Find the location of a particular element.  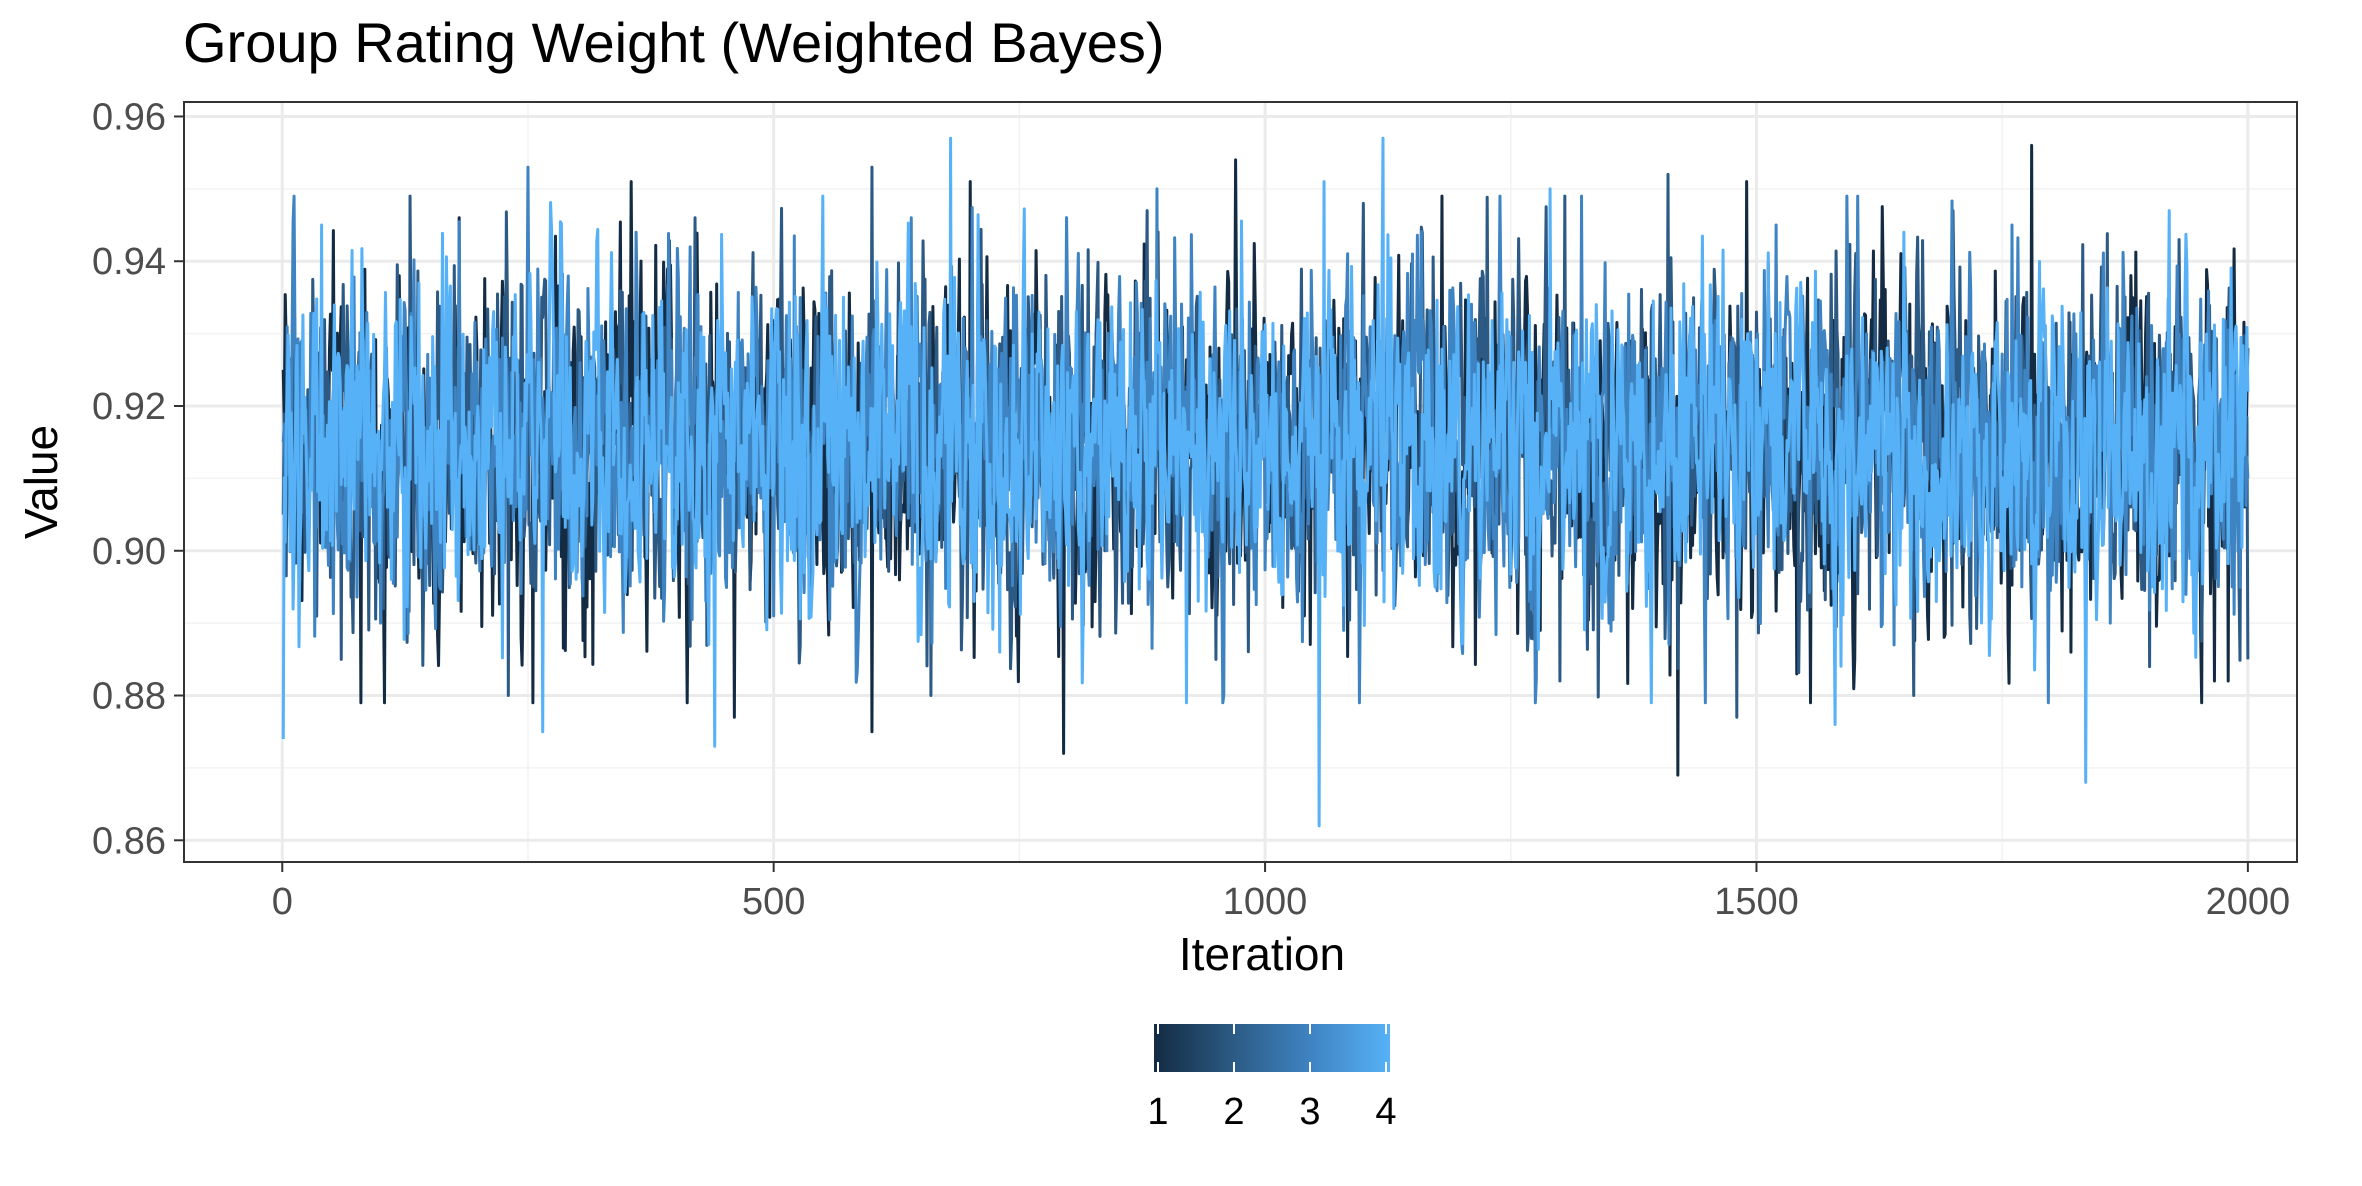

colorbar is located at coordinates (1272, 1048).